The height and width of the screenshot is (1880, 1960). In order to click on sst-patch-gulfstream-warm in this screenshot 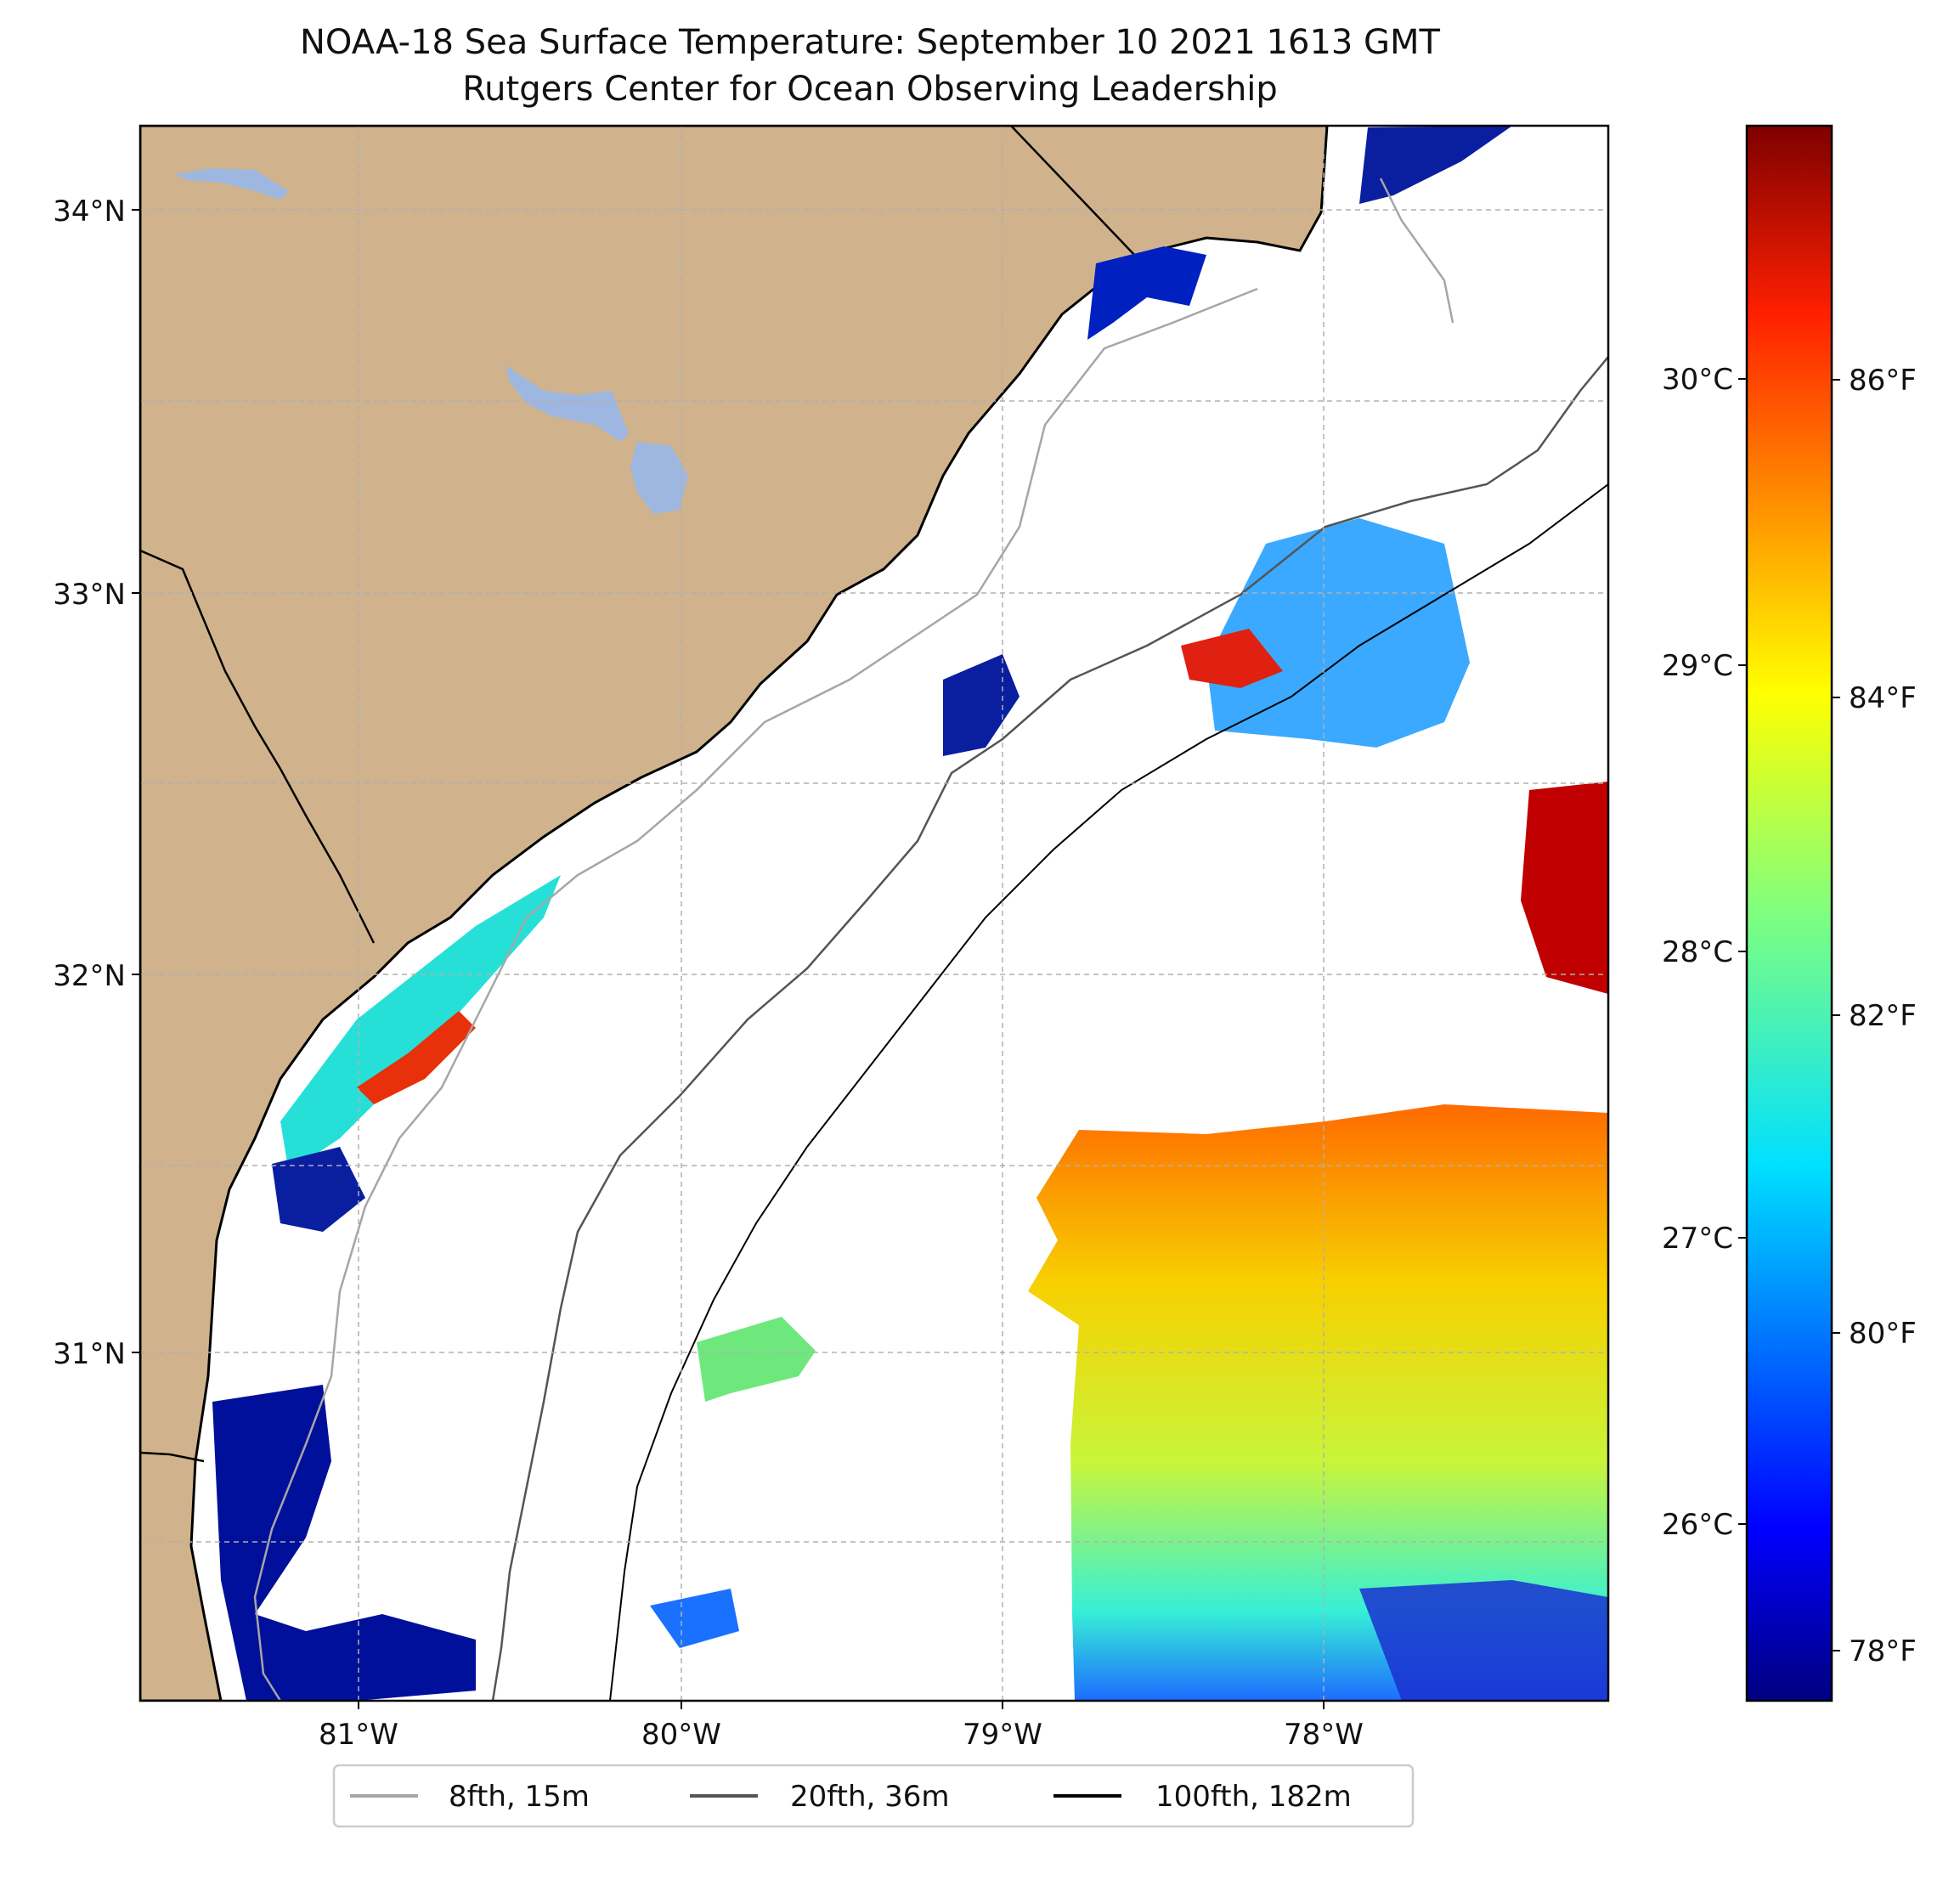, I will do `click(1232, 659)`.